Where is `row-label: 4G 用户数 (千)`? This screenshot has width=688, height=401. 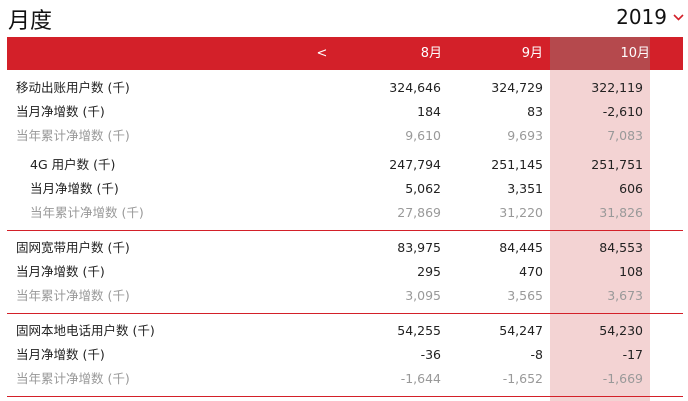
row-label: 4G 用户数 (千) is located at coordinates (73, 164).